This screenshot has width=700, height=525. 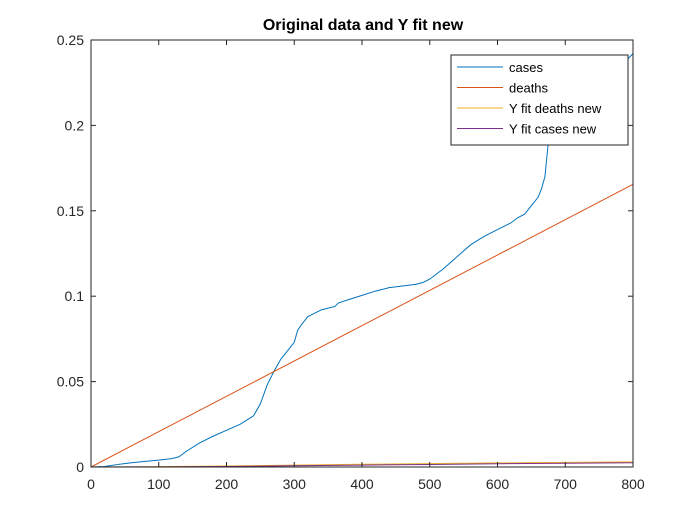 I want to click on legend-label: deaths, so click(x=529, y=88).